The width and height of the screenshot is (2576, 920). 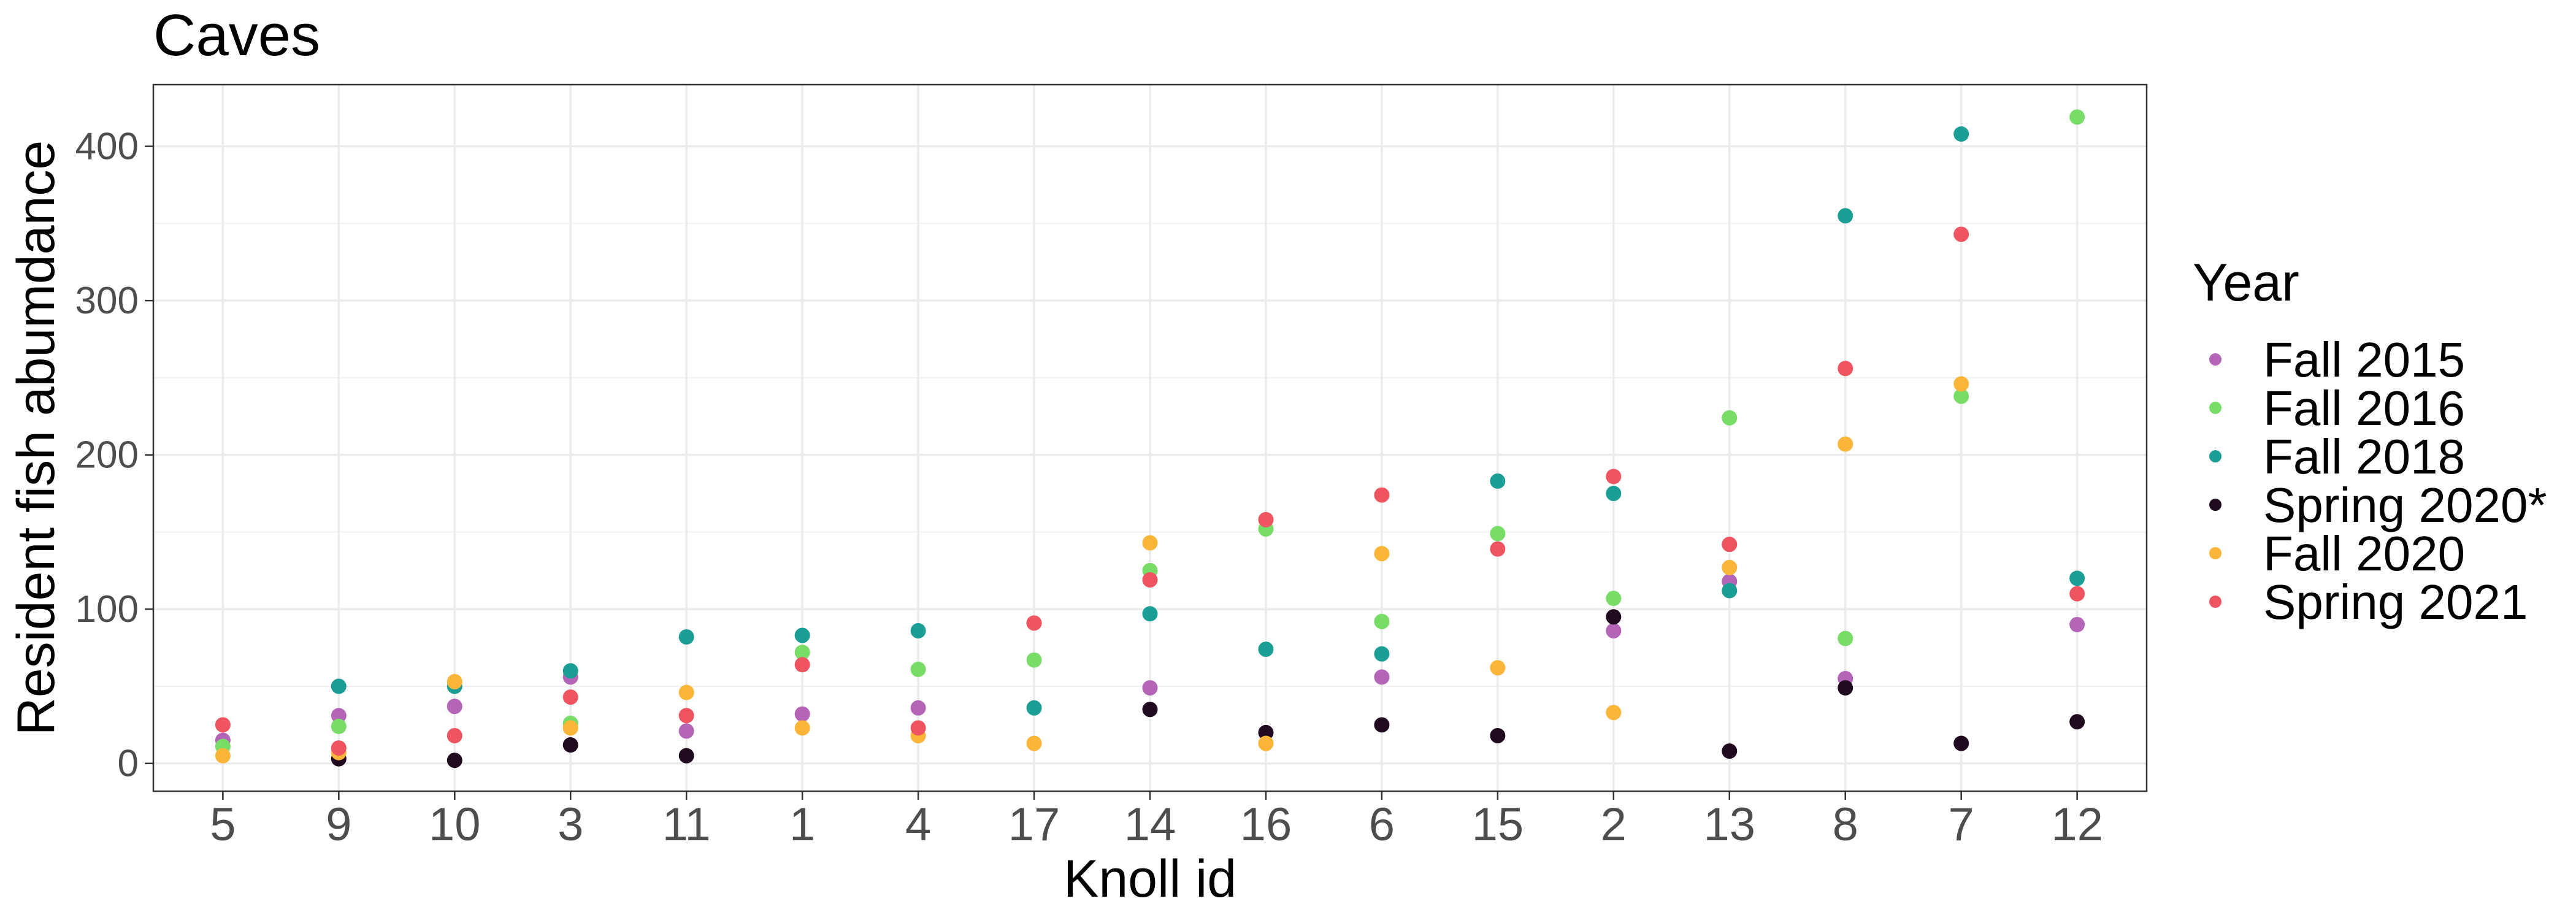 I want to click on legend-label: Spring 2021, so click(x=2395, y=602).